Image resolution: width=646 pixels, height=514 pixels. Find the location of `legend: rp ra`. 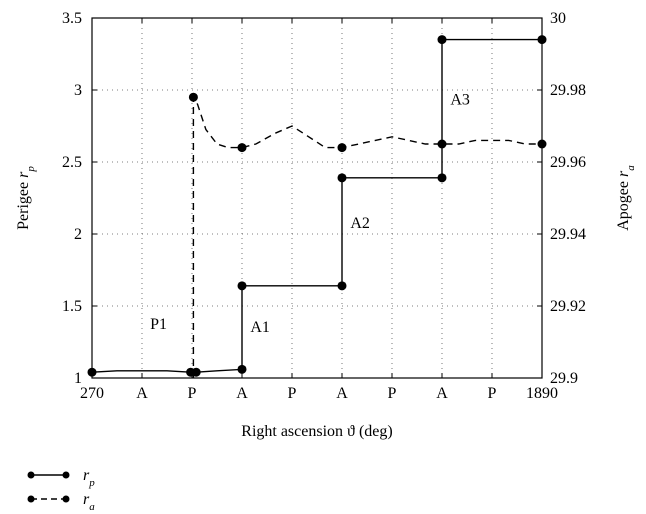

legend: rp ra is located at coordinates (61, 490).